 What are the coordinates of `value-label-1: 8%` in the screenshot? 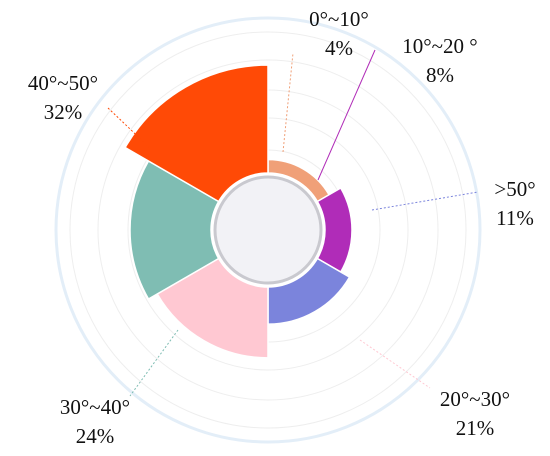 It's located at (440, 75).